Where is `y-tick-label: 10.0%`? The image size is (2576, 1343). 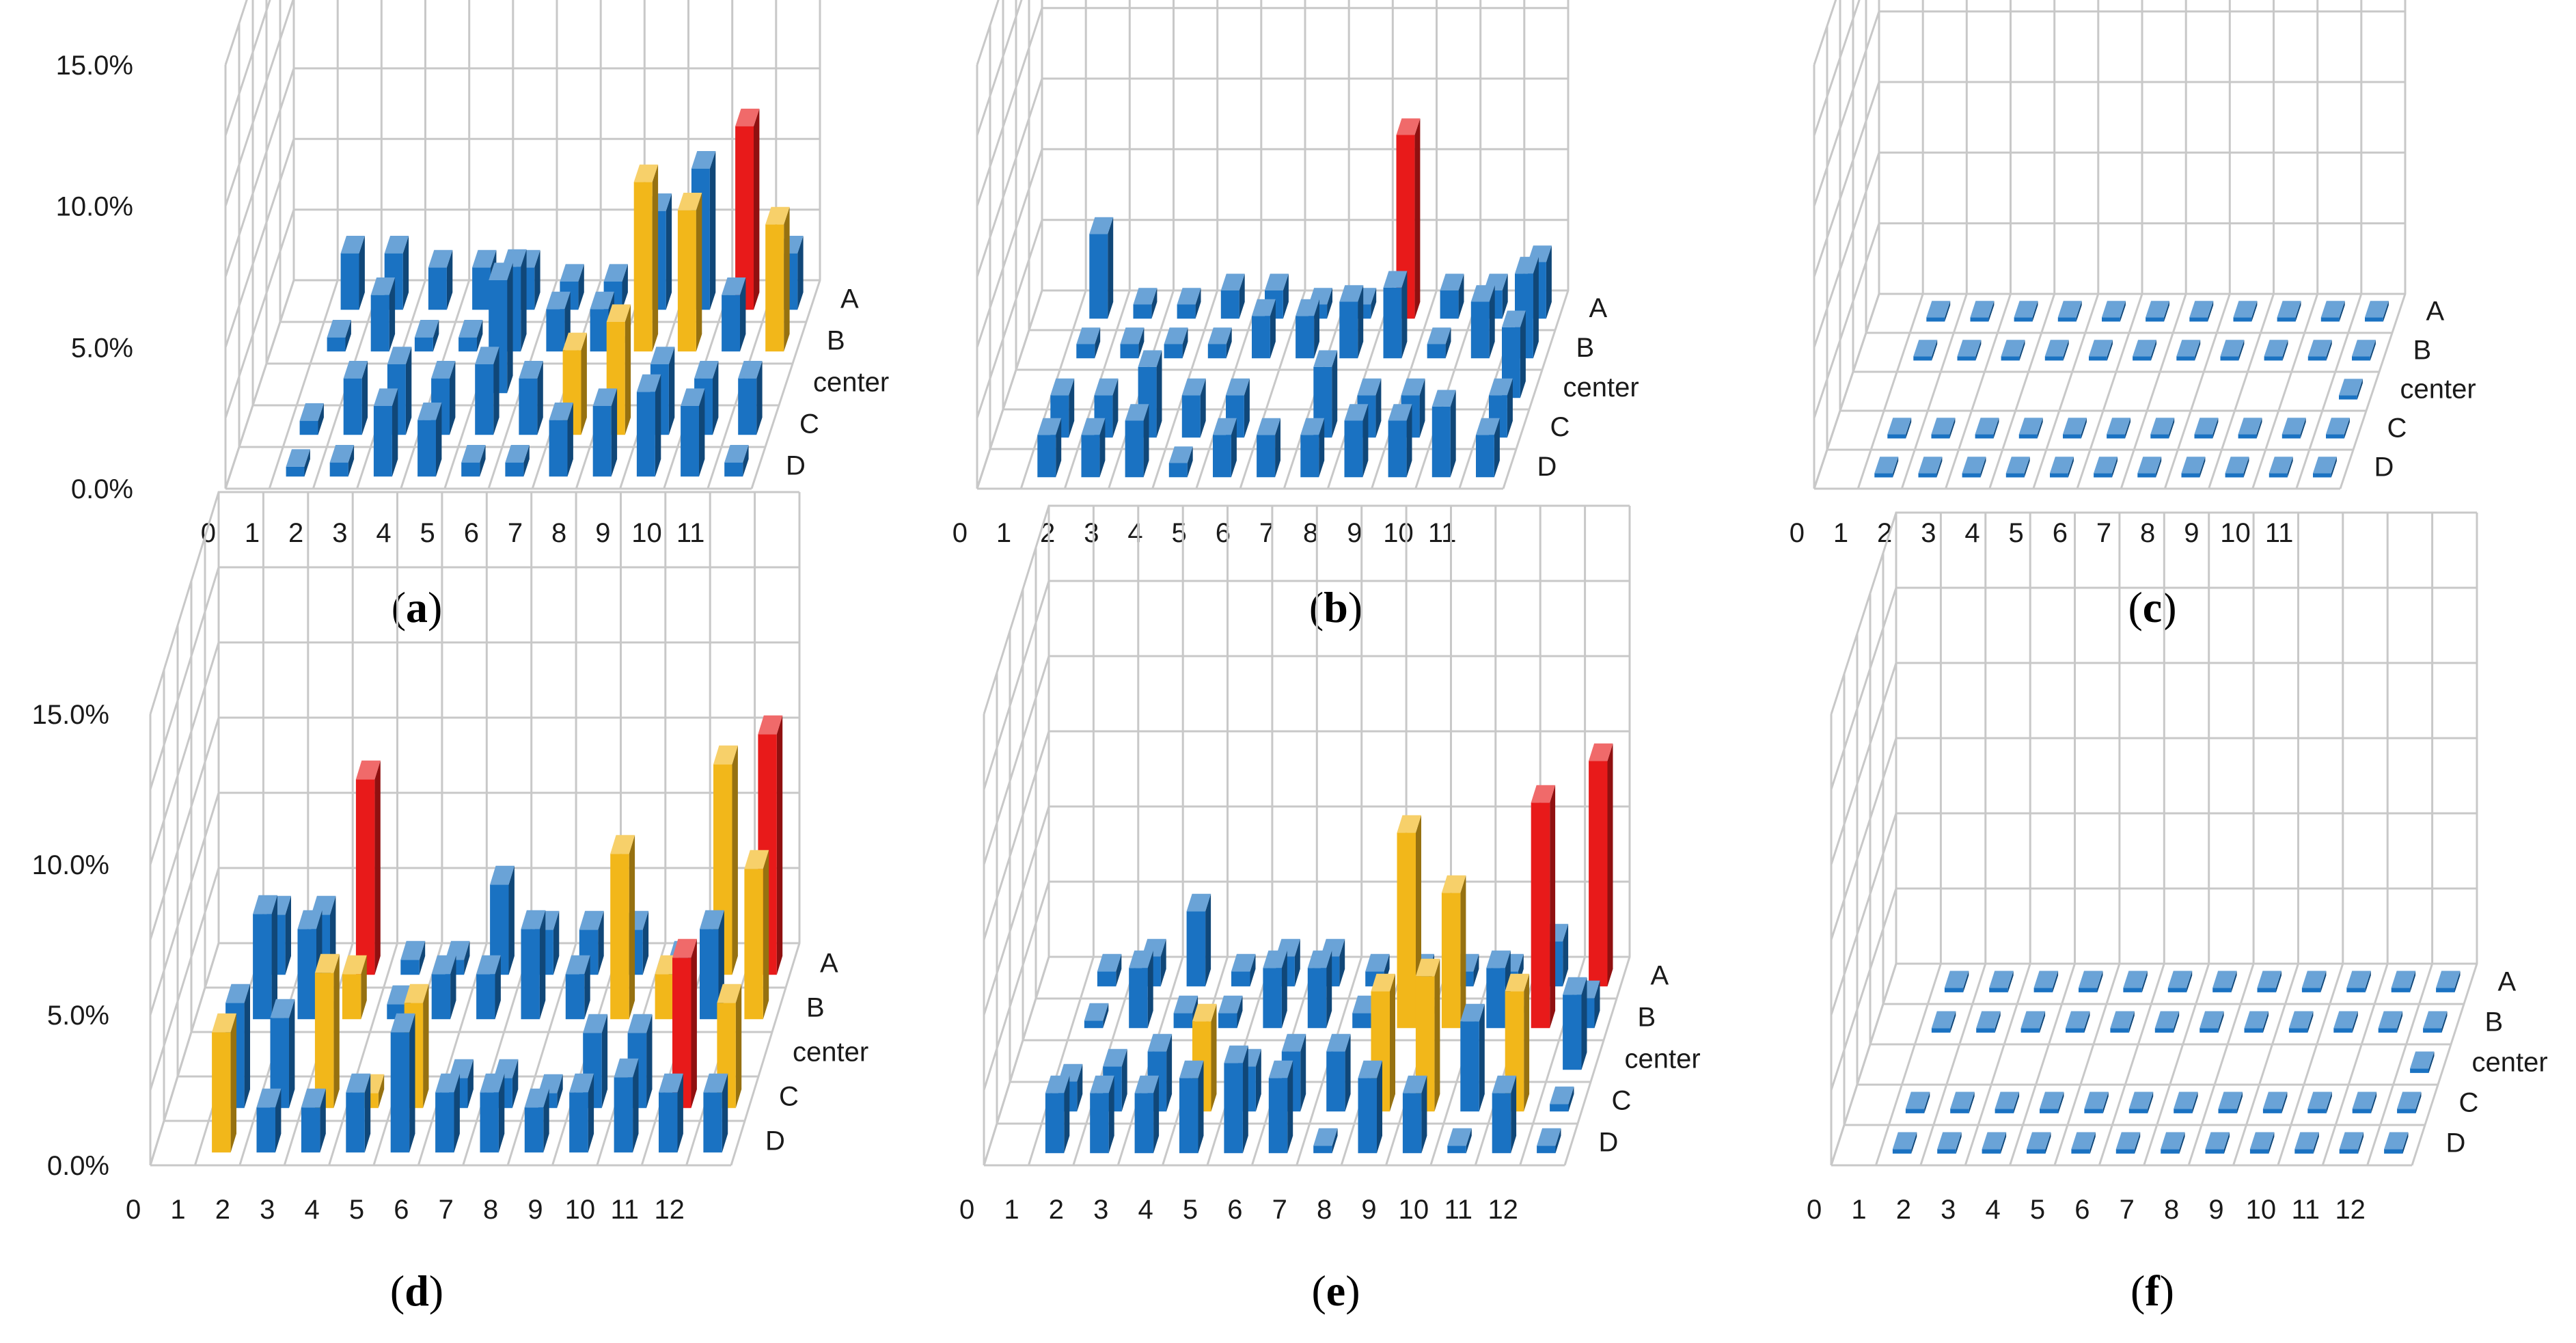 y-tick-label: 10.0% is located at coordinates (94, 207).